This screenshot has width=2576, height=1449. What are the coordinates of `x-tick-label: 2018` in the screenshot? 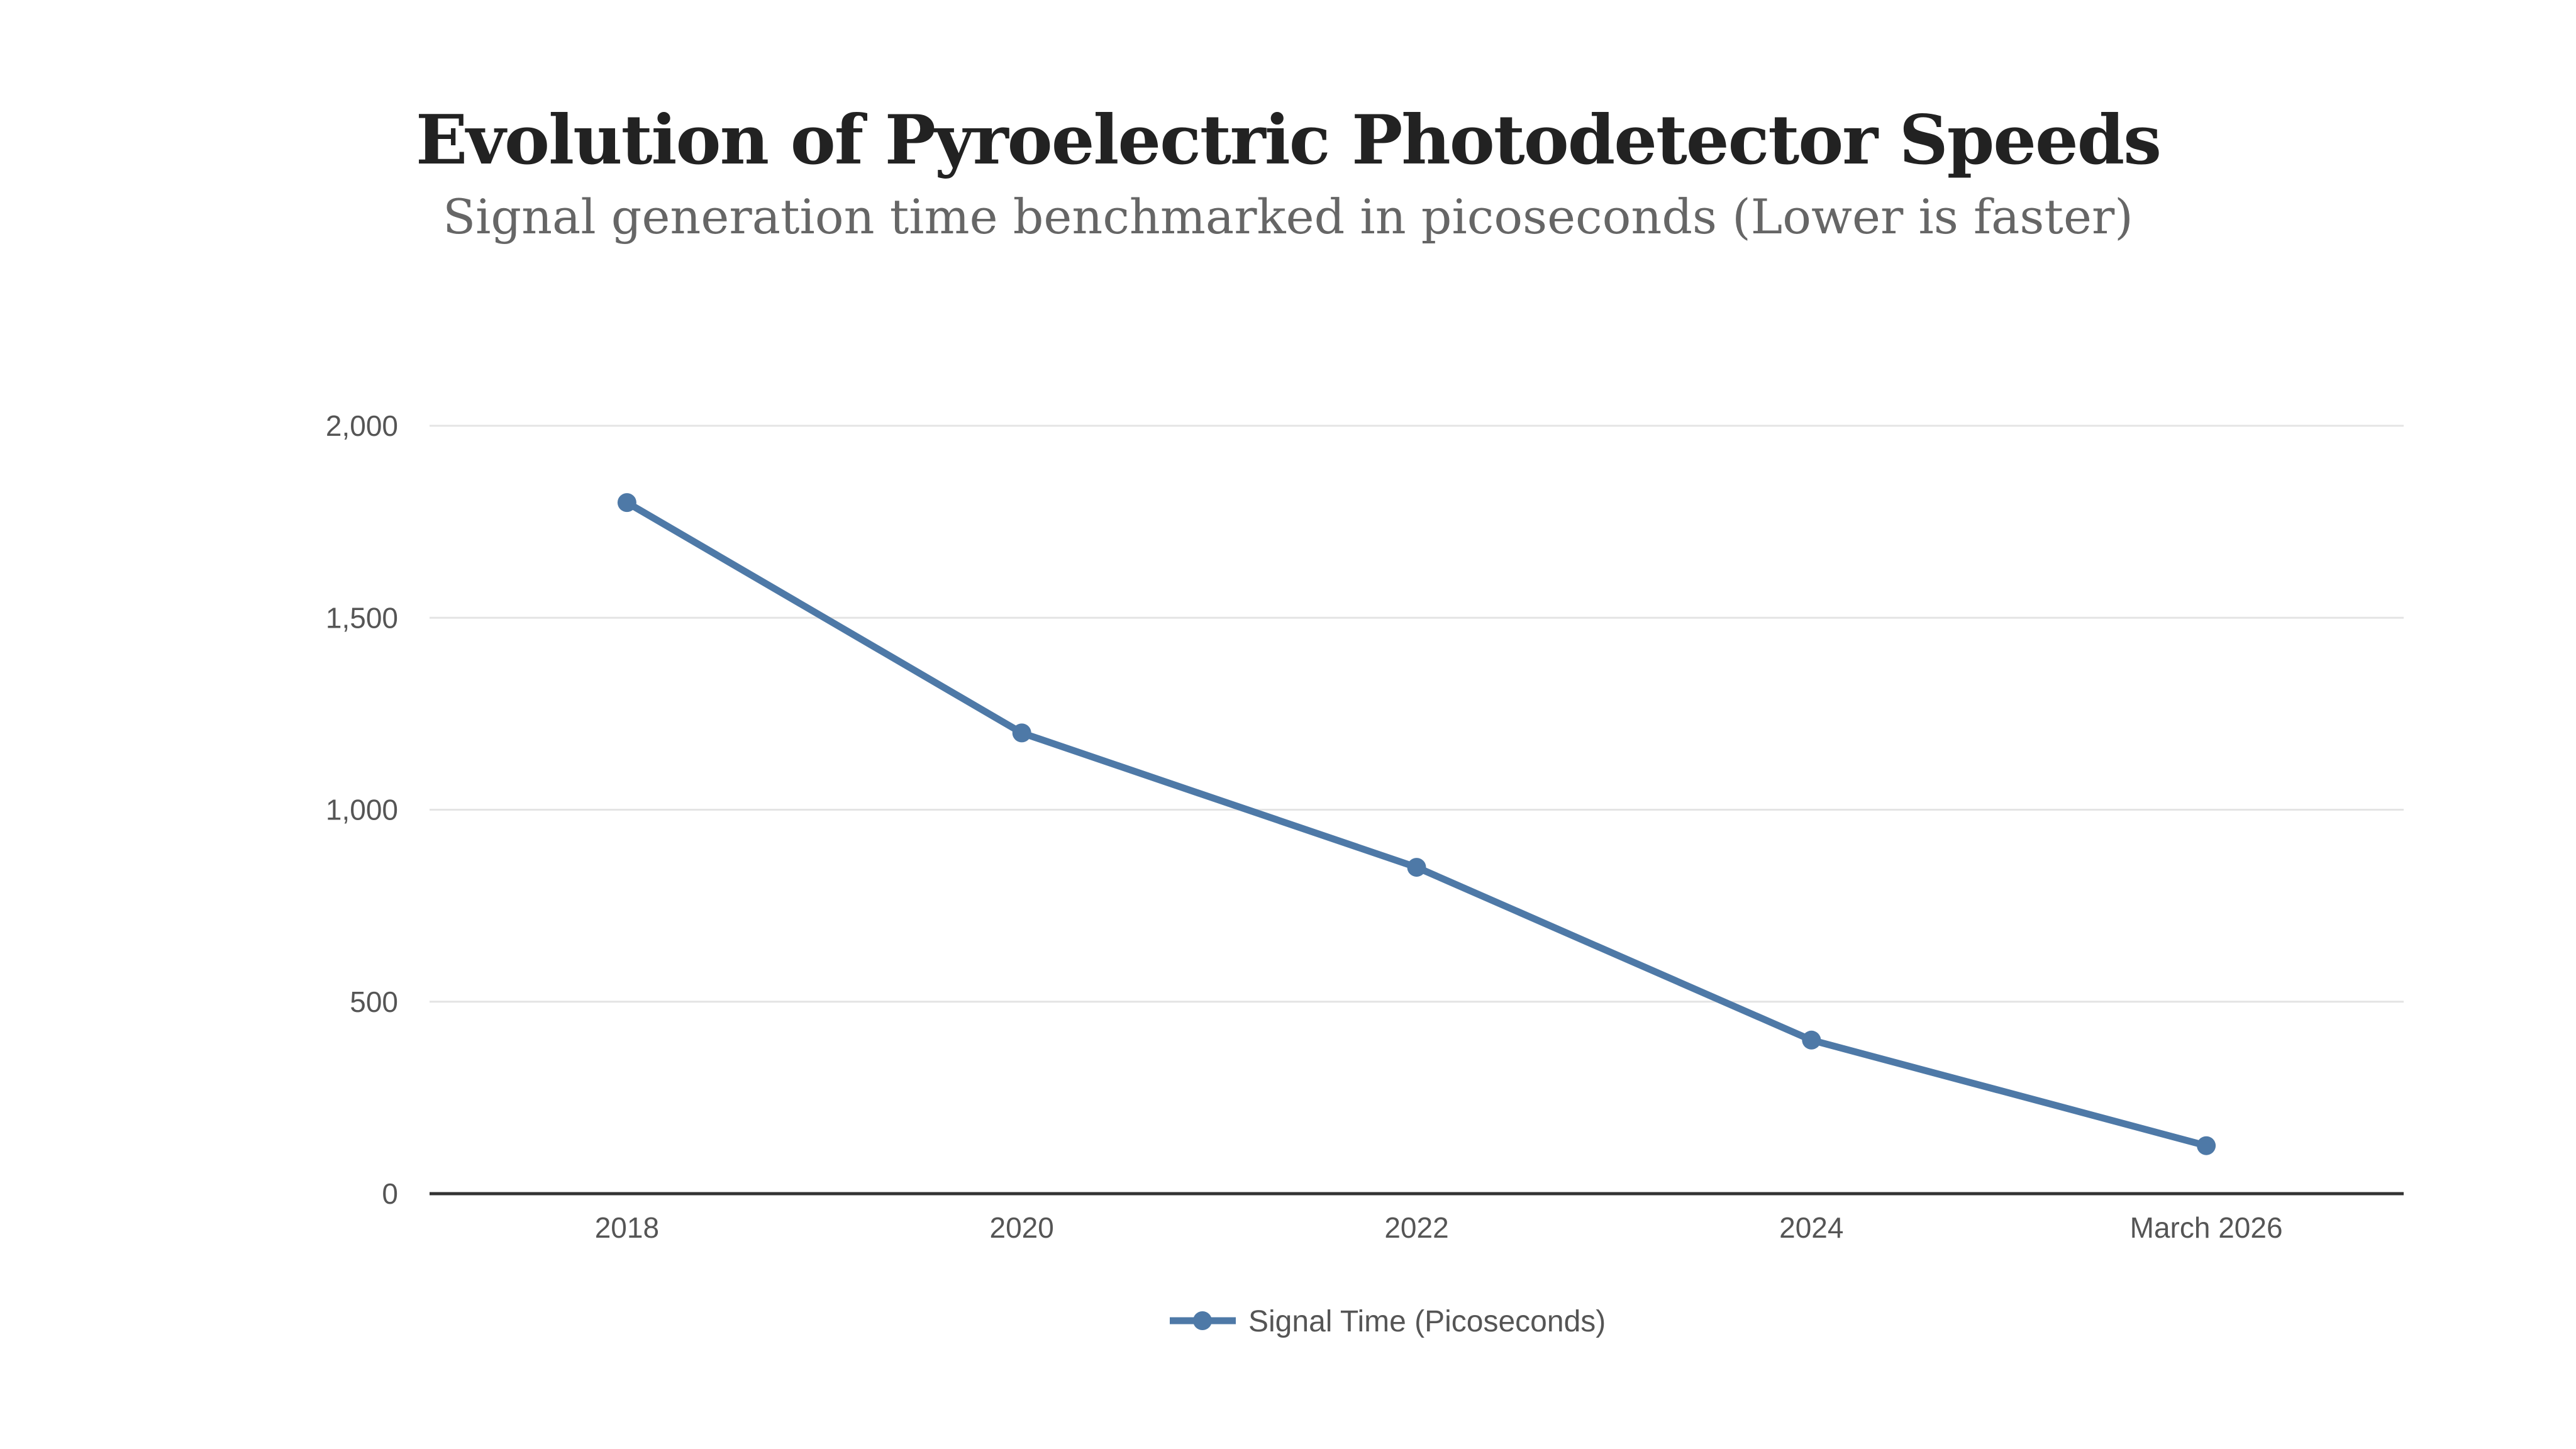 It's located at (627, 1227).